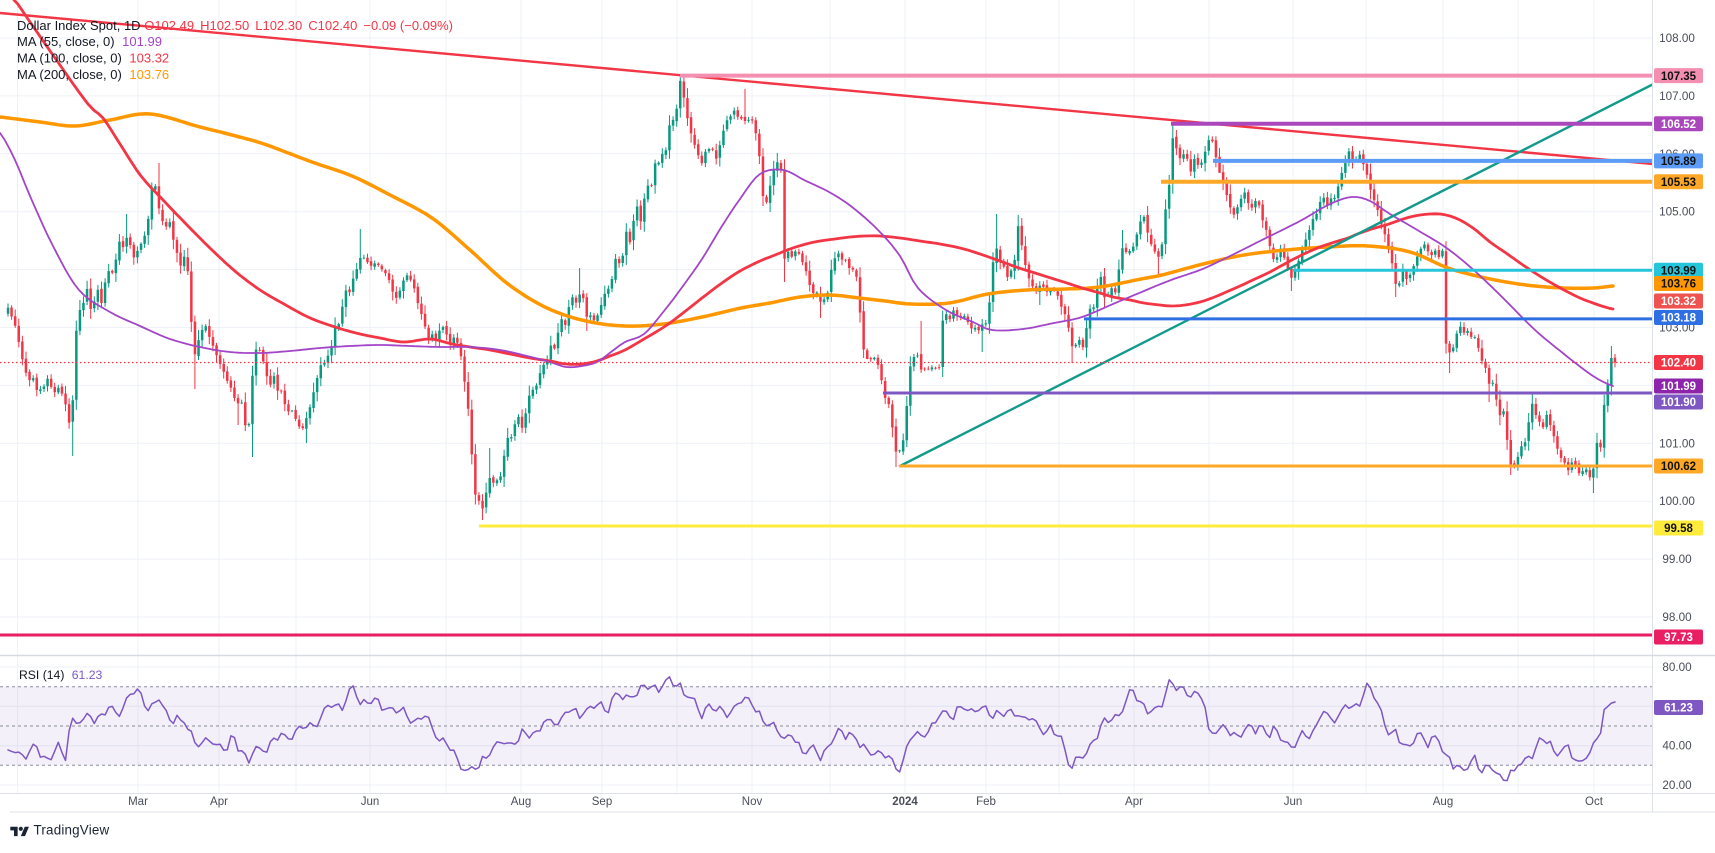 The height and width of the screenshot is (853, 1715). I want to click on svg-text: 99.58, so click(1678, 529).